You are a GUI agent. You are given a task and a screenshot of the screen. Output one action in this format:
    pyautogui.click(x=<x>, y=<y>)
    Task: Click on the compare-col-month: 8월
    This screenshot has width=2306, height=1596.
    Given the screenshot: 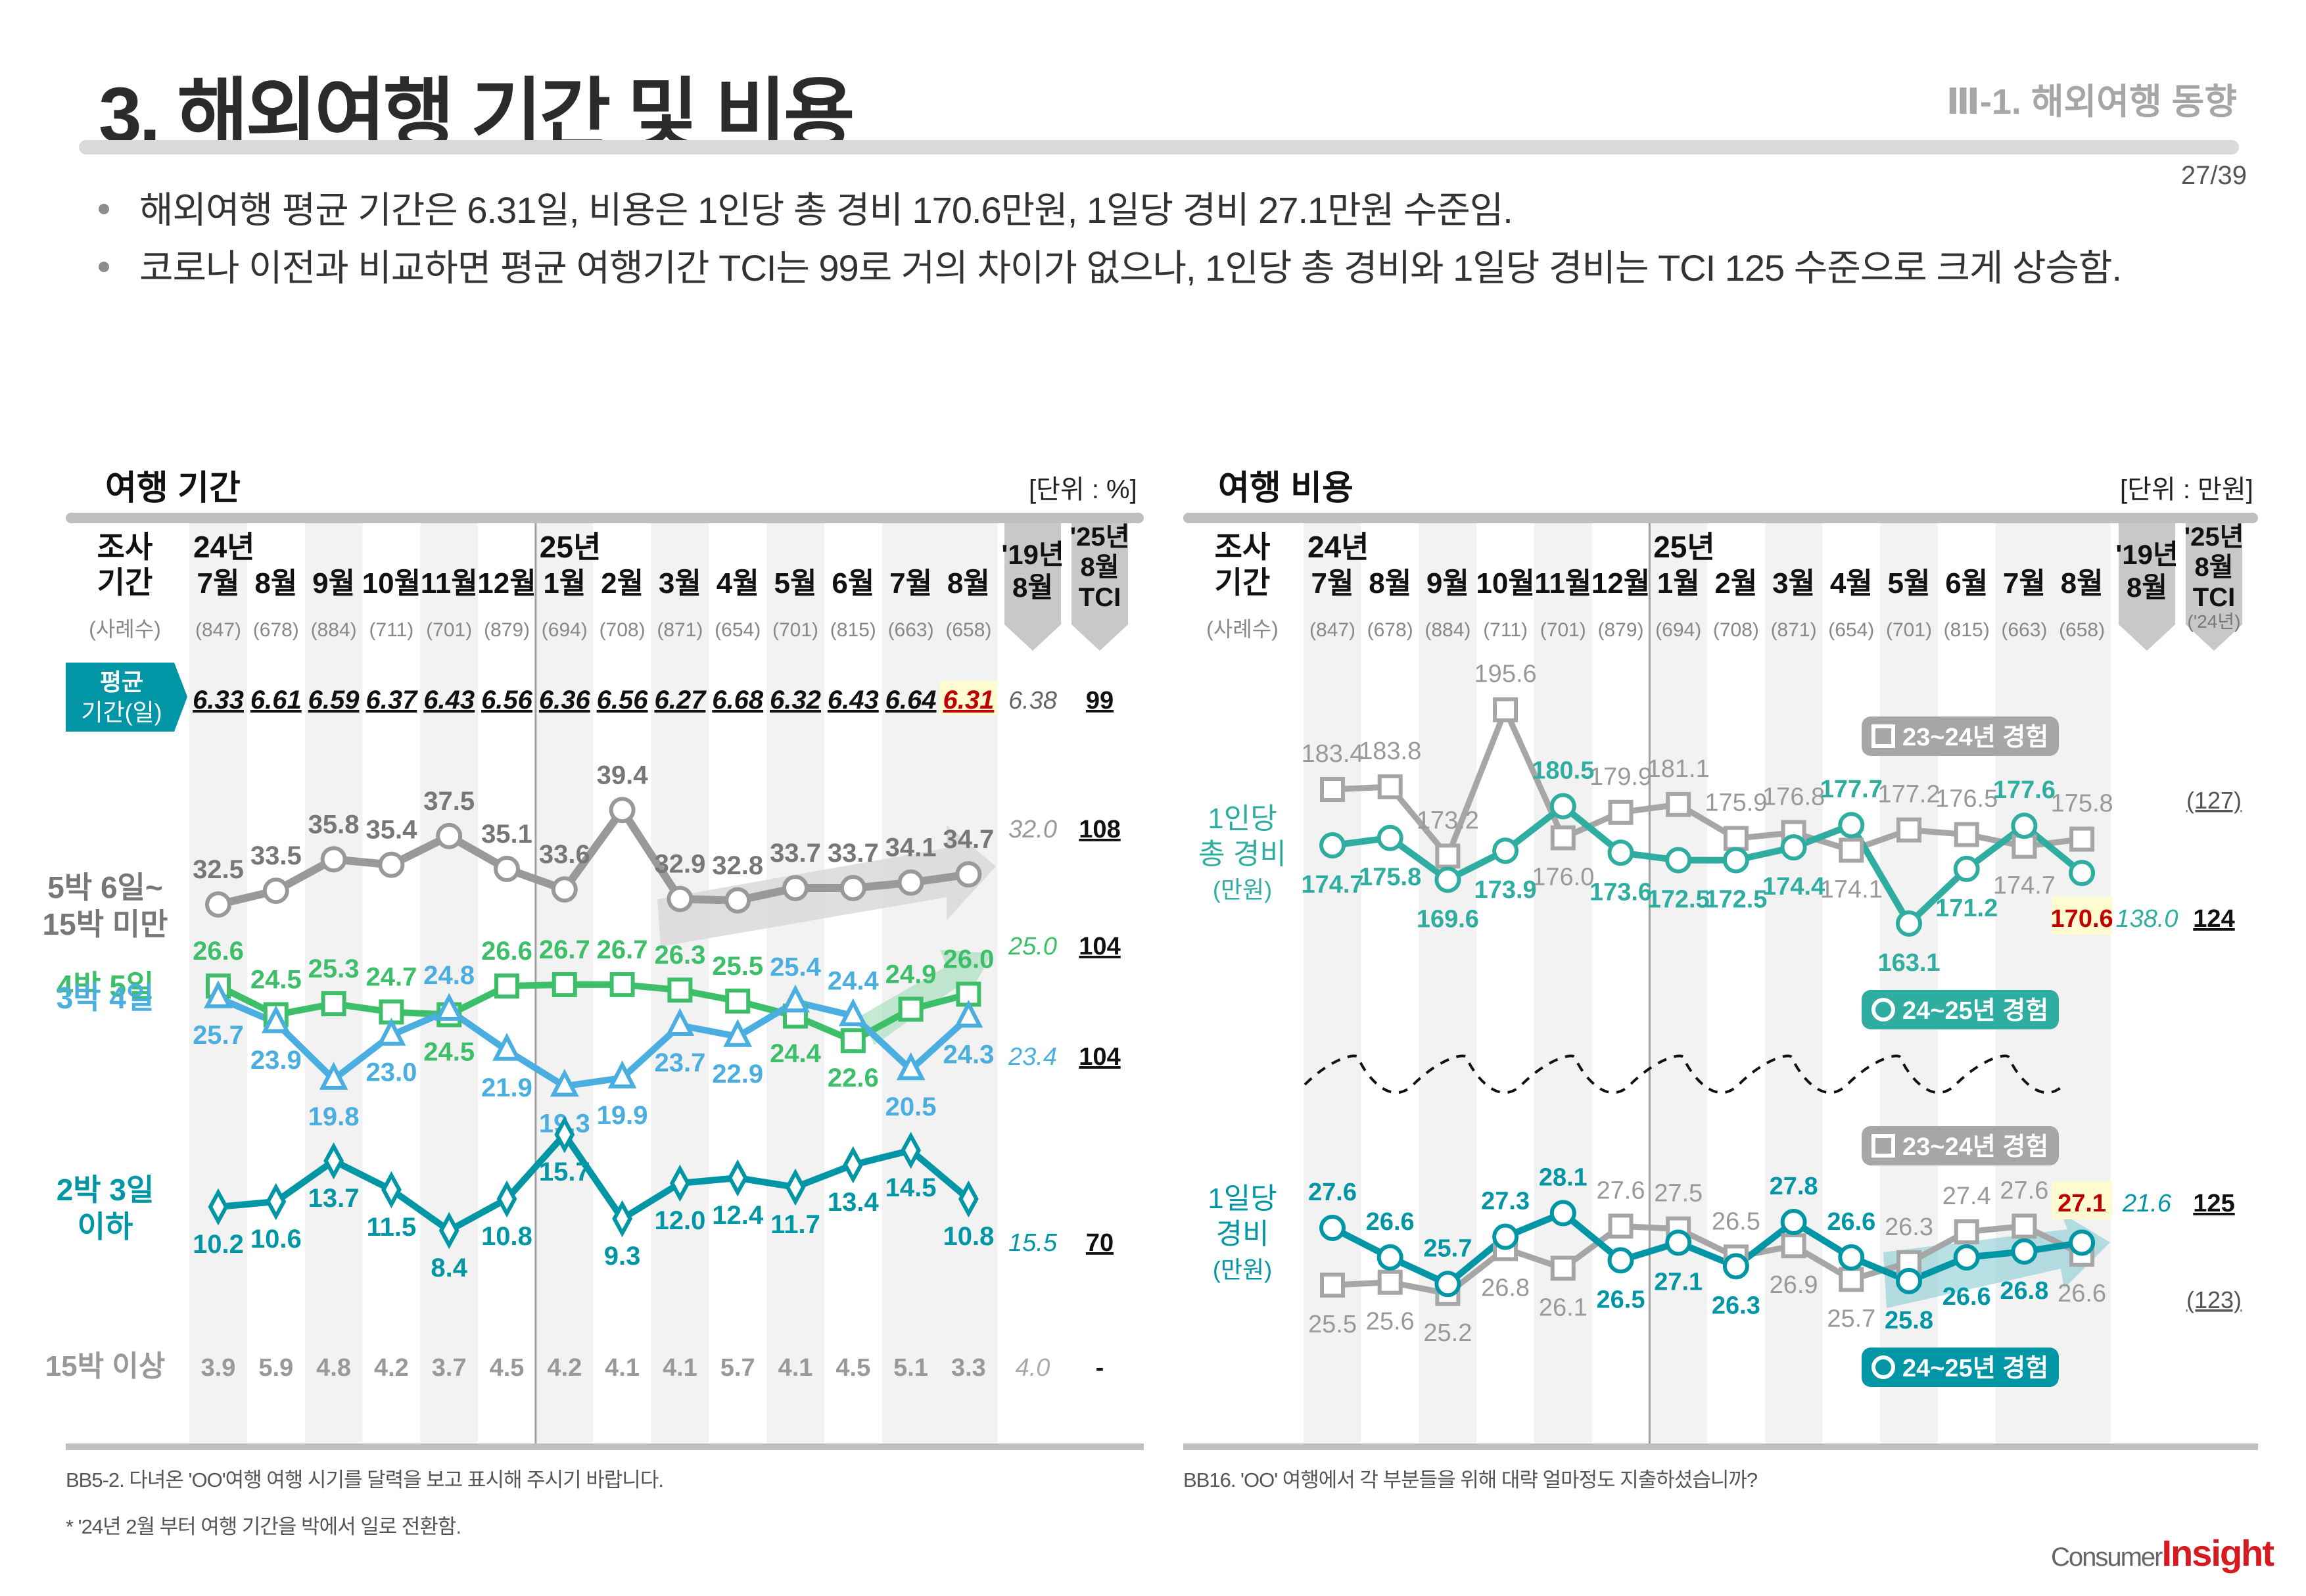 What is the action you would take?
    pyautogui.click(x=2147, y=587)
    